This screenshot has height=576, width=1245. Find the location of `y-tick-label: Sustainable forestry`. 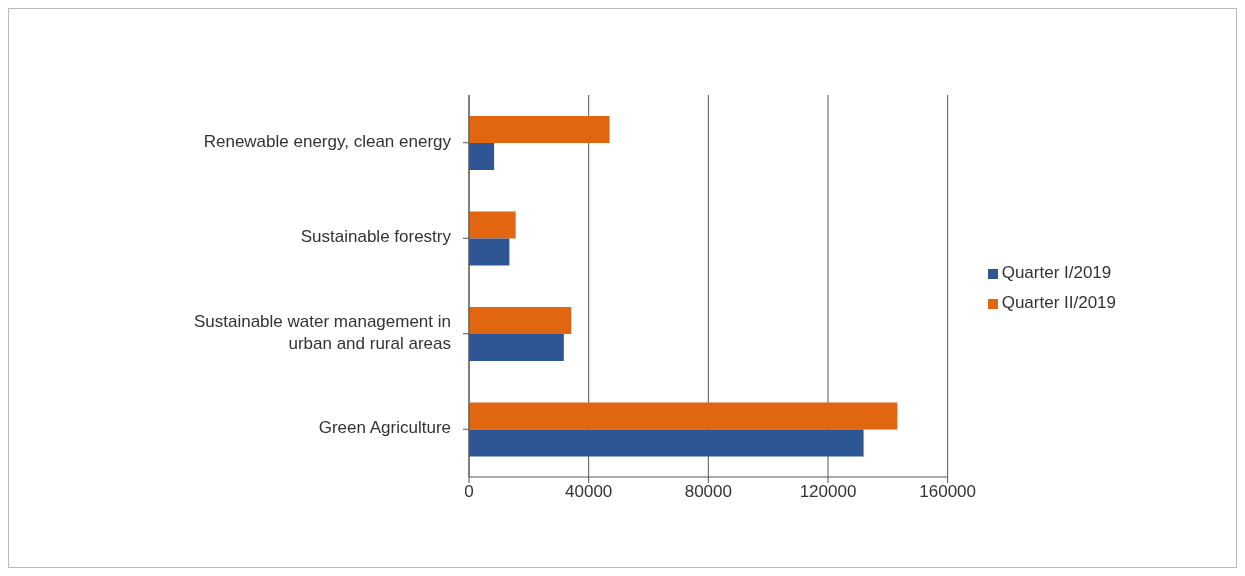

y-tick-label: Sustainable forestry is located at coordinates (376, 237).